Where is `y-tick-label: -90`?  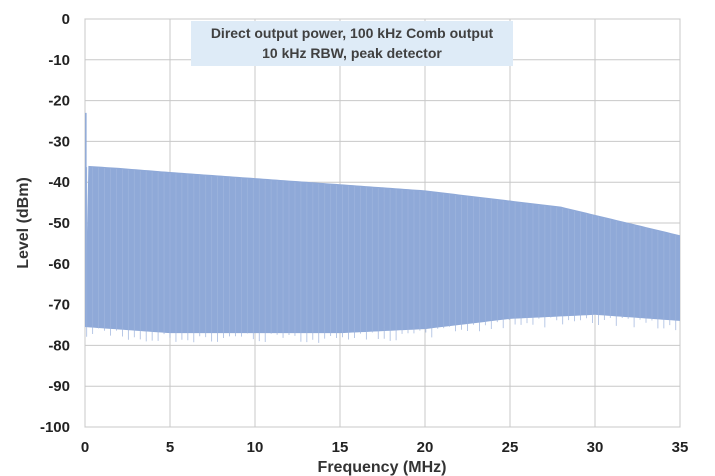
y-tick-label: -90 is located at coordinates (59, 386).